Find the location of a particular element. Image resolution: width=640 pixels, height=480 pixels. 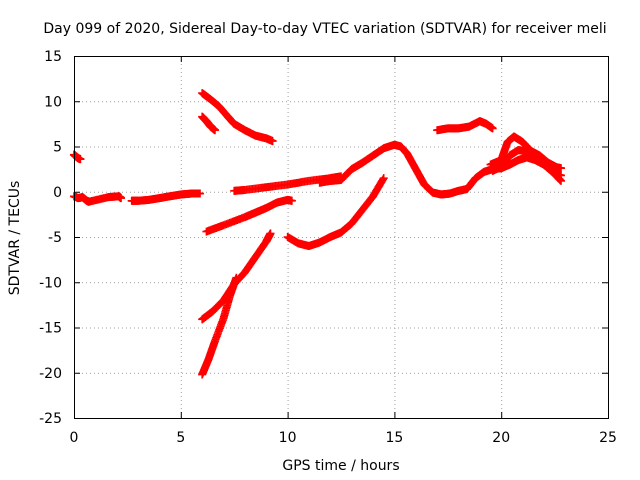

x-axis-label: GPS time / hours is located at coordinates (340, 466).